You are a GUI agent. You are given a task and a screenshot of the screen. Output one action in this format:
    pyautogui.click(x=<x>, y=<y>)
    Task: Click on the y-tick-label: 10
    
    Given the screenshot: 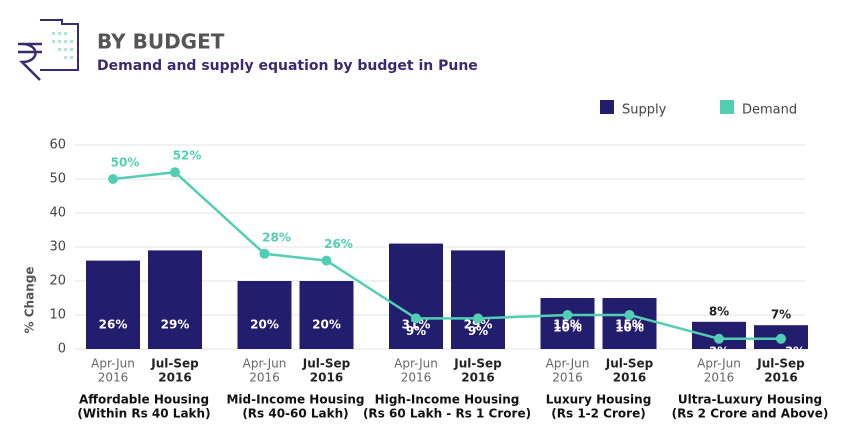 What is the action you would take?
    pyautogui.click(x=57, y=315)
    